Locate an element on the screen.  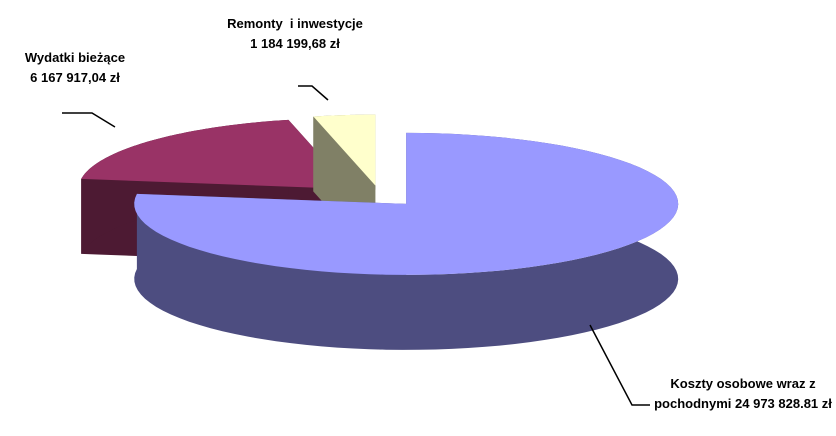
value-label: 1 184 199,68 zł is located at coordinates (295, 43).